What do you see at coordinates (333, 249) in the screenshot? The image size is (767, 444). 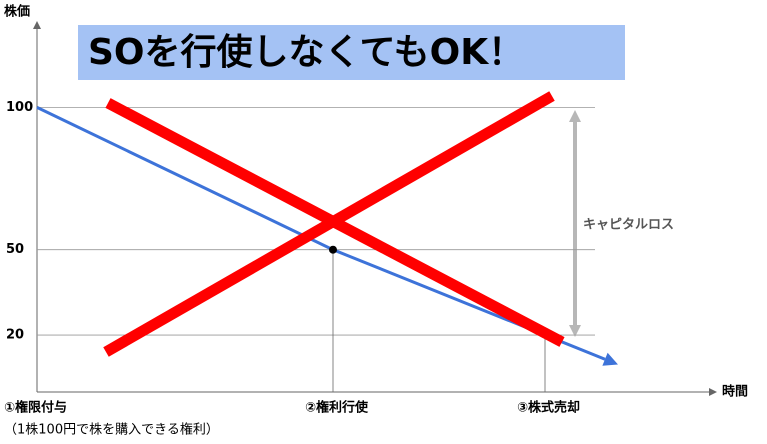 I see `exercise-point` at bounding box center [333, 249].